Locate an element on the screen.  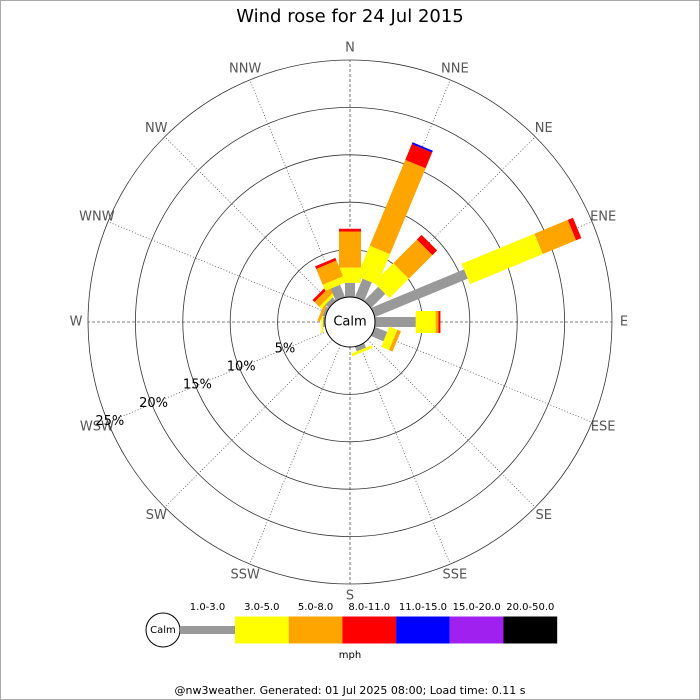
direction-label: W is located at coordinates (76, 322).